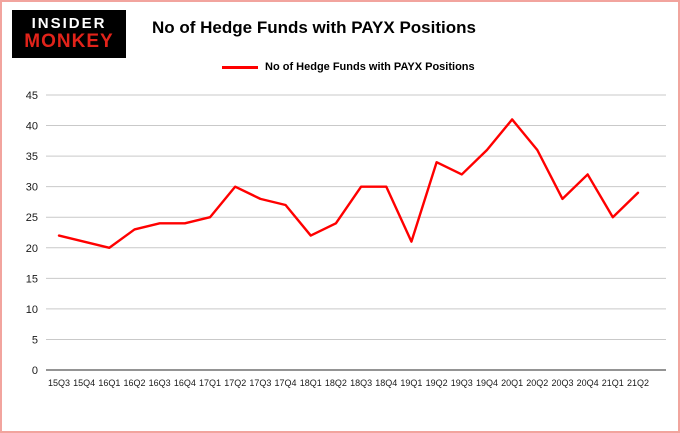 This screenshot has height=433, width=680. Describe the element at coordinates (59, 383) in the screenshot. I see `x-tick-label: 15Q3` at that location.